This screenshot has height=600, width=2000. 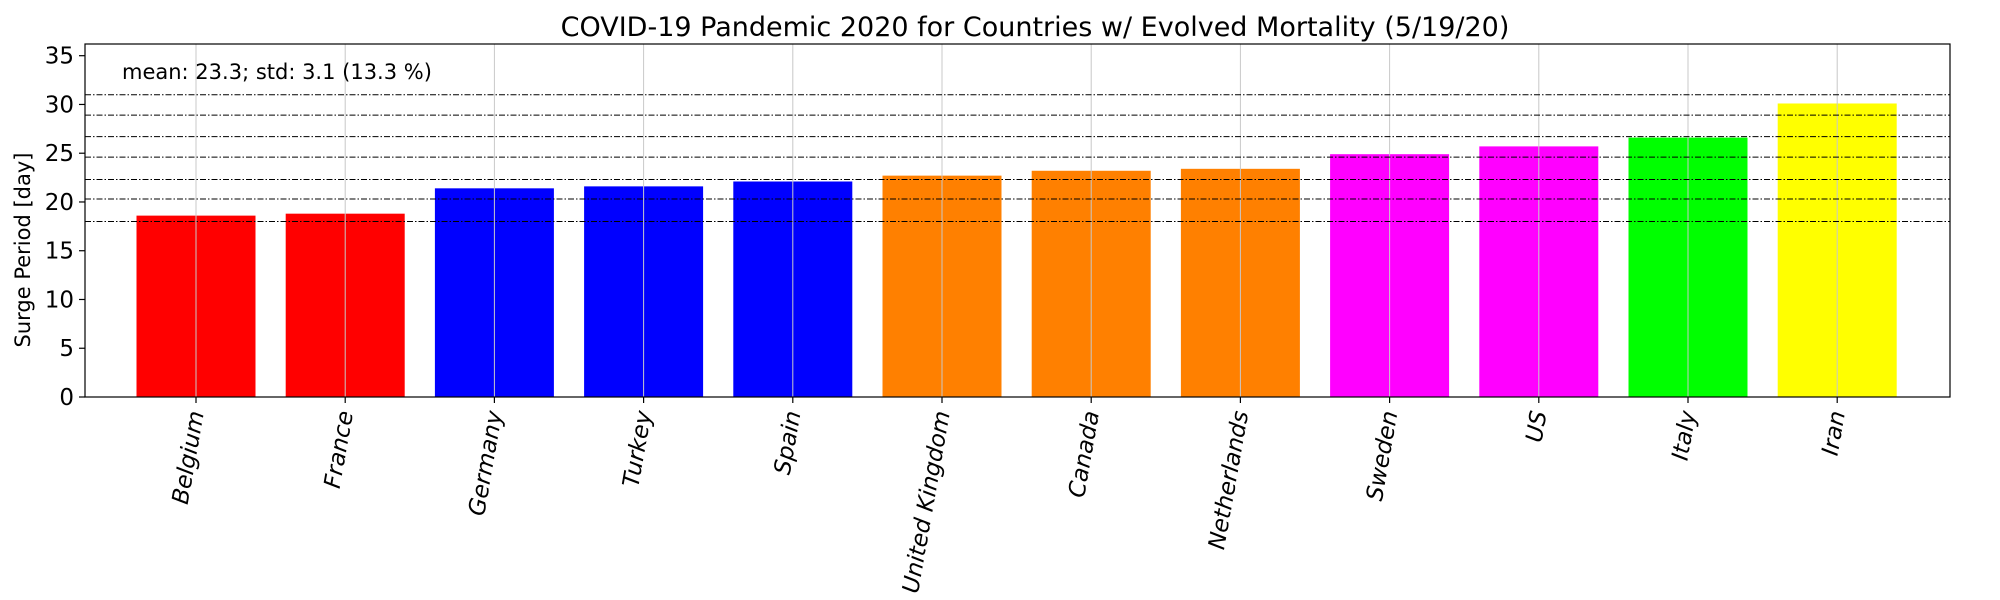 I want to click on x-tick-label: United Kingdom, so click(x=927, y=502).